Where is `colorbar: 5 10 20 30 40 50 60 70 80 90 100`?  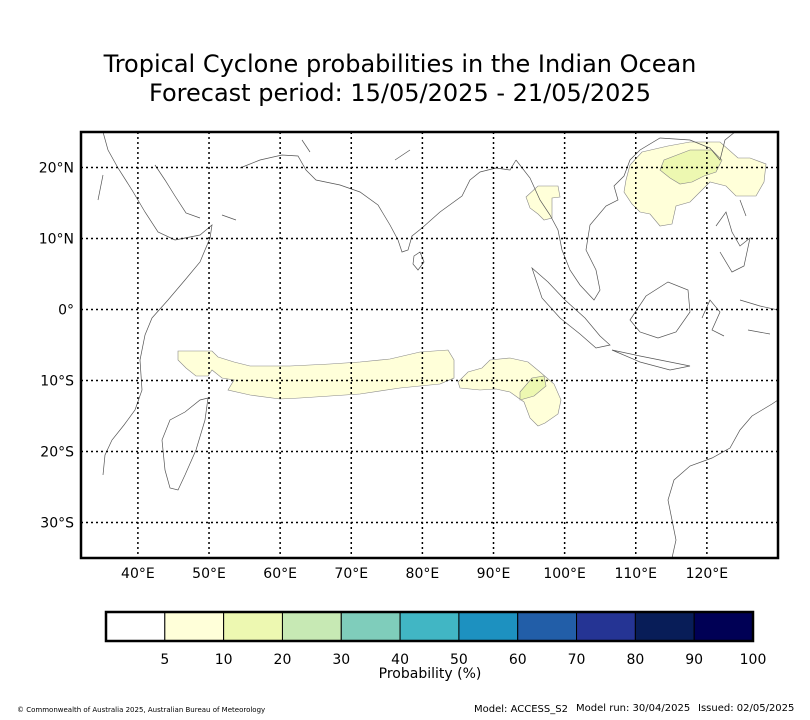
colorbar: 5 10 20 30 40 50 60 70 80 90 100 is located at coordinates (435, 639).